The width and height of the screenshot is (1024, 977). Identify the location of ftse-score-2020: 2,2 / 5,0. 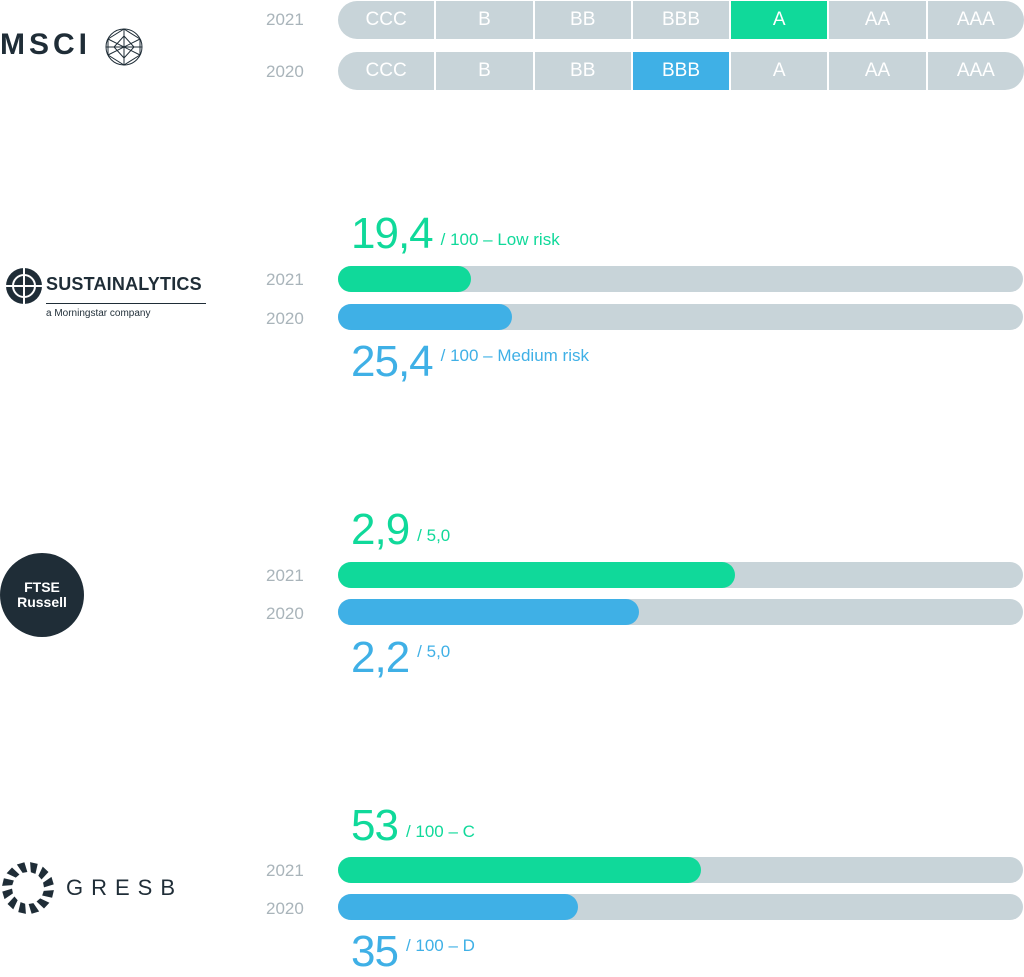
(400, 658).